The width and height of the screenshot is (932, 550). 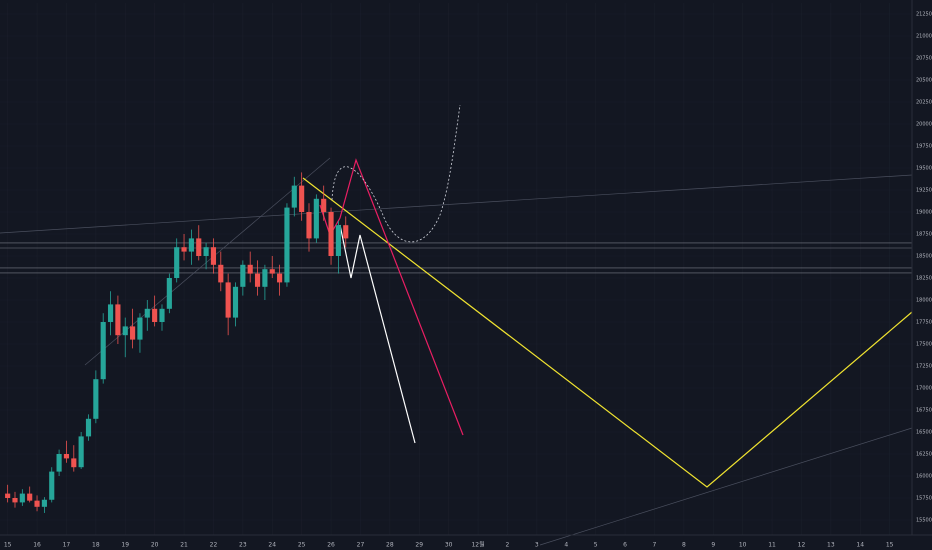 I want to click on y-tick-label: 19000.00, so click(x=924, y=213).